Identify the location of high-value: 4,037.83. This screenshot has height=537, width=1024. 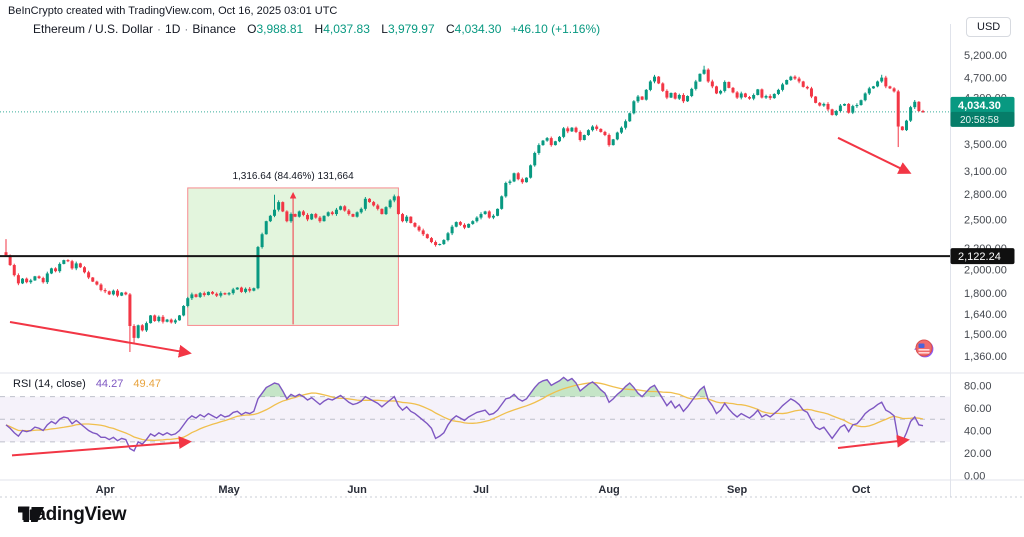
(346, 29).